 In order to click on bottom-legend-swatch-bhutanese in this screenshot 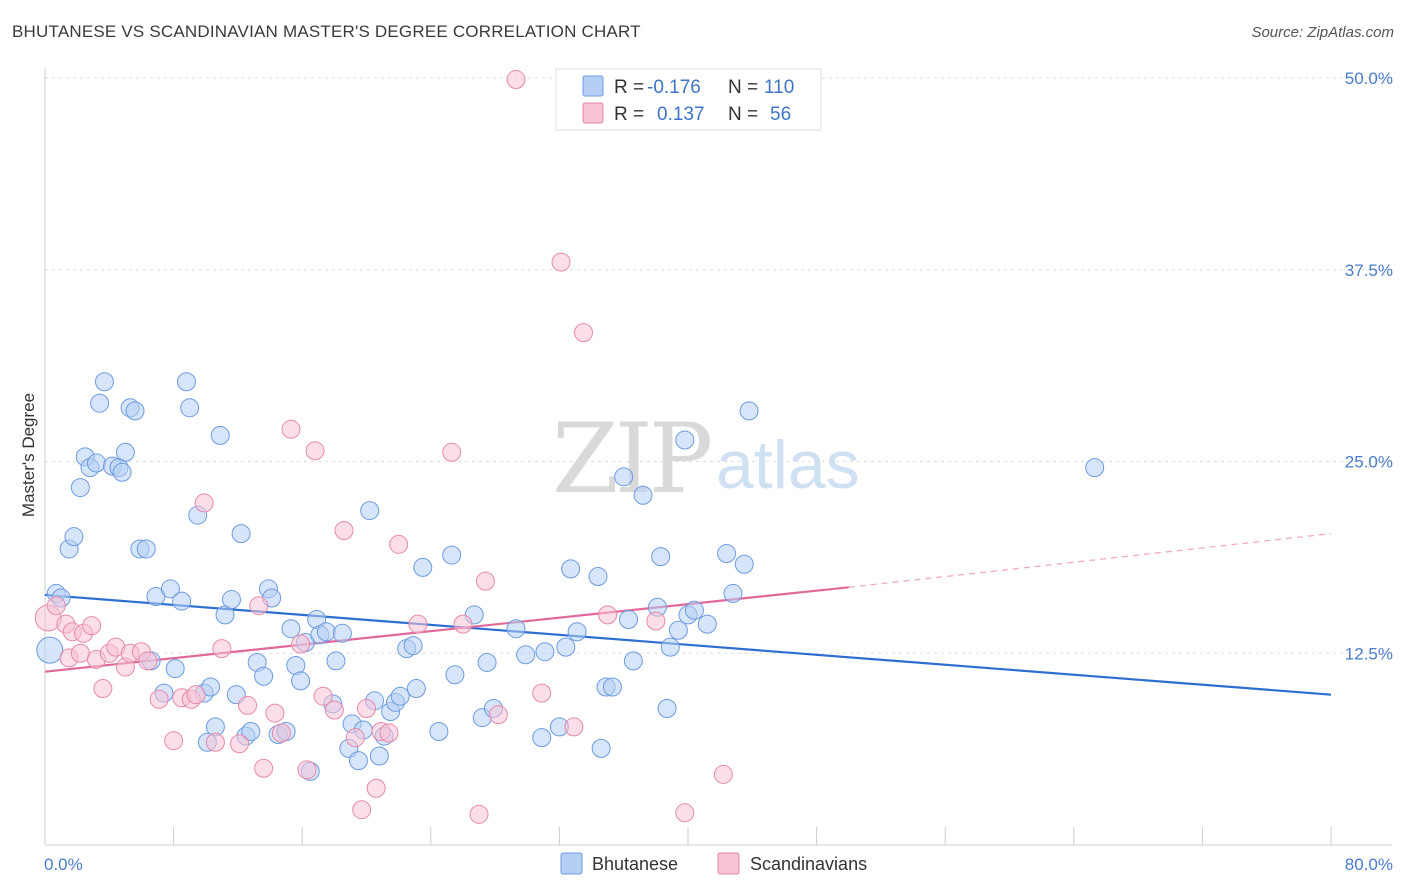, I will do `click(571, 863)`.